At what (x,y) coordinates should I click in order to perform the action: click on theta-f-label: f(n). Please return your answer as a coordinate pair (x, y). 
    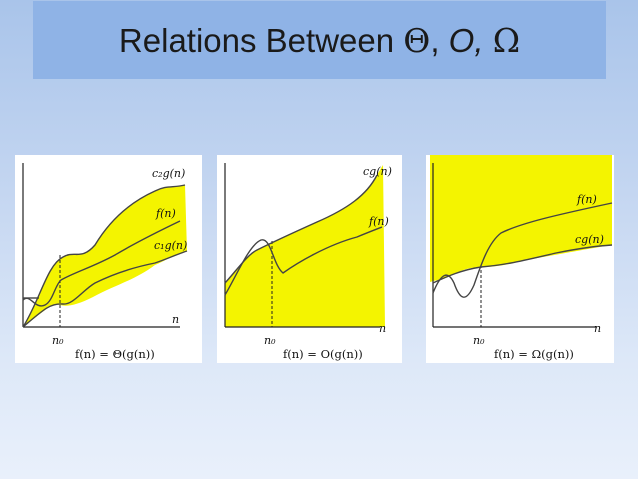
    Looking at the image, I should click on (165, 213).